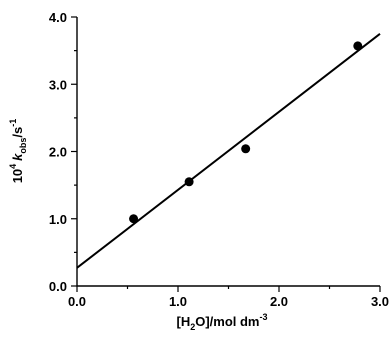  Describe the element at coordinates (77, 301) in the screenshot. I see `x-tick-label: 0.0` at that location.